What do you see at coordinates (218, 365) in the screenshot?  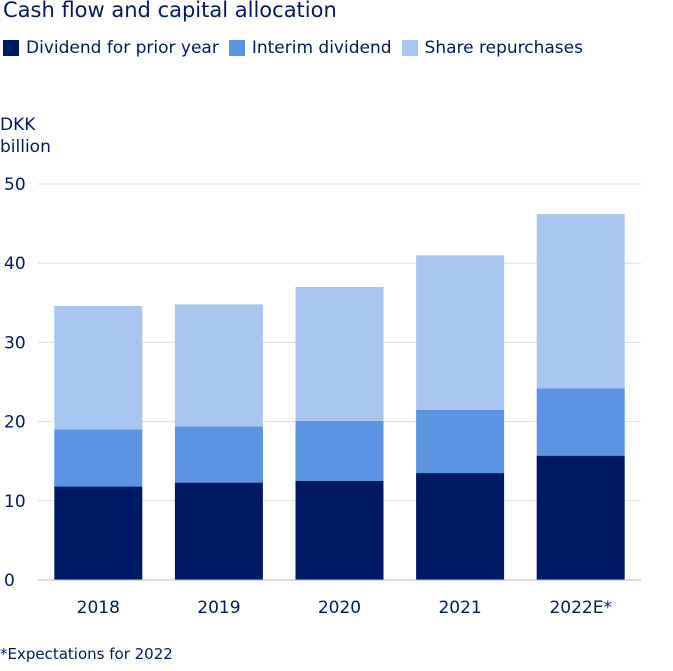 I see `bar-share-repurchases-2019` at bounding box center [218, 365].